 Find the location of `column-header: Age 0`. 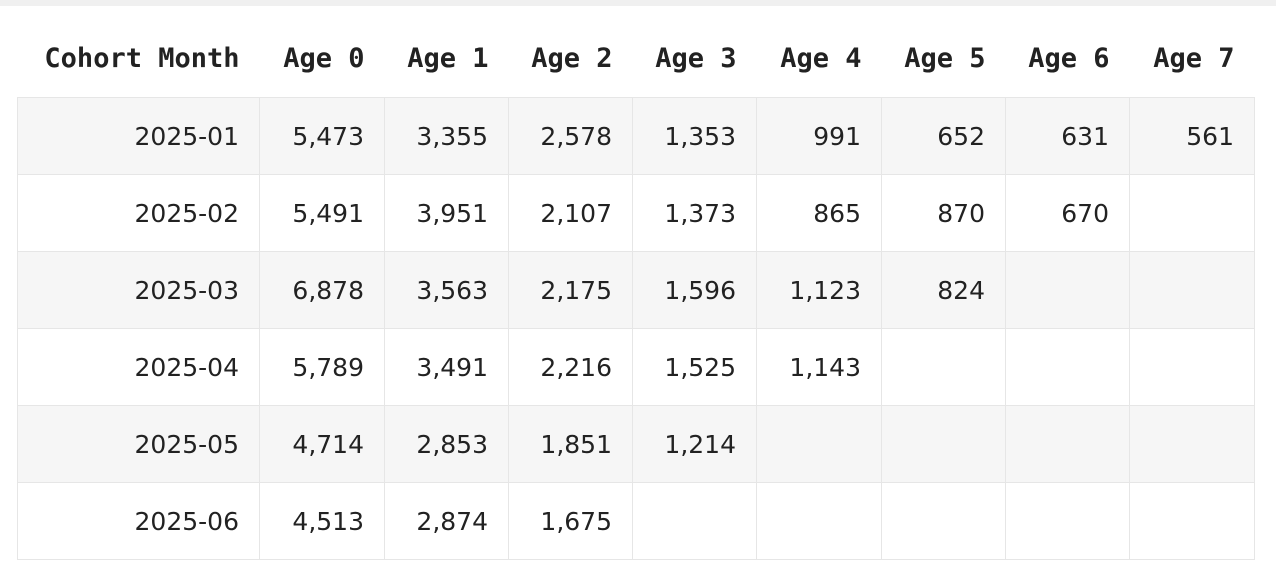

column-header: Age 0 is located at coordinates (324, 58).